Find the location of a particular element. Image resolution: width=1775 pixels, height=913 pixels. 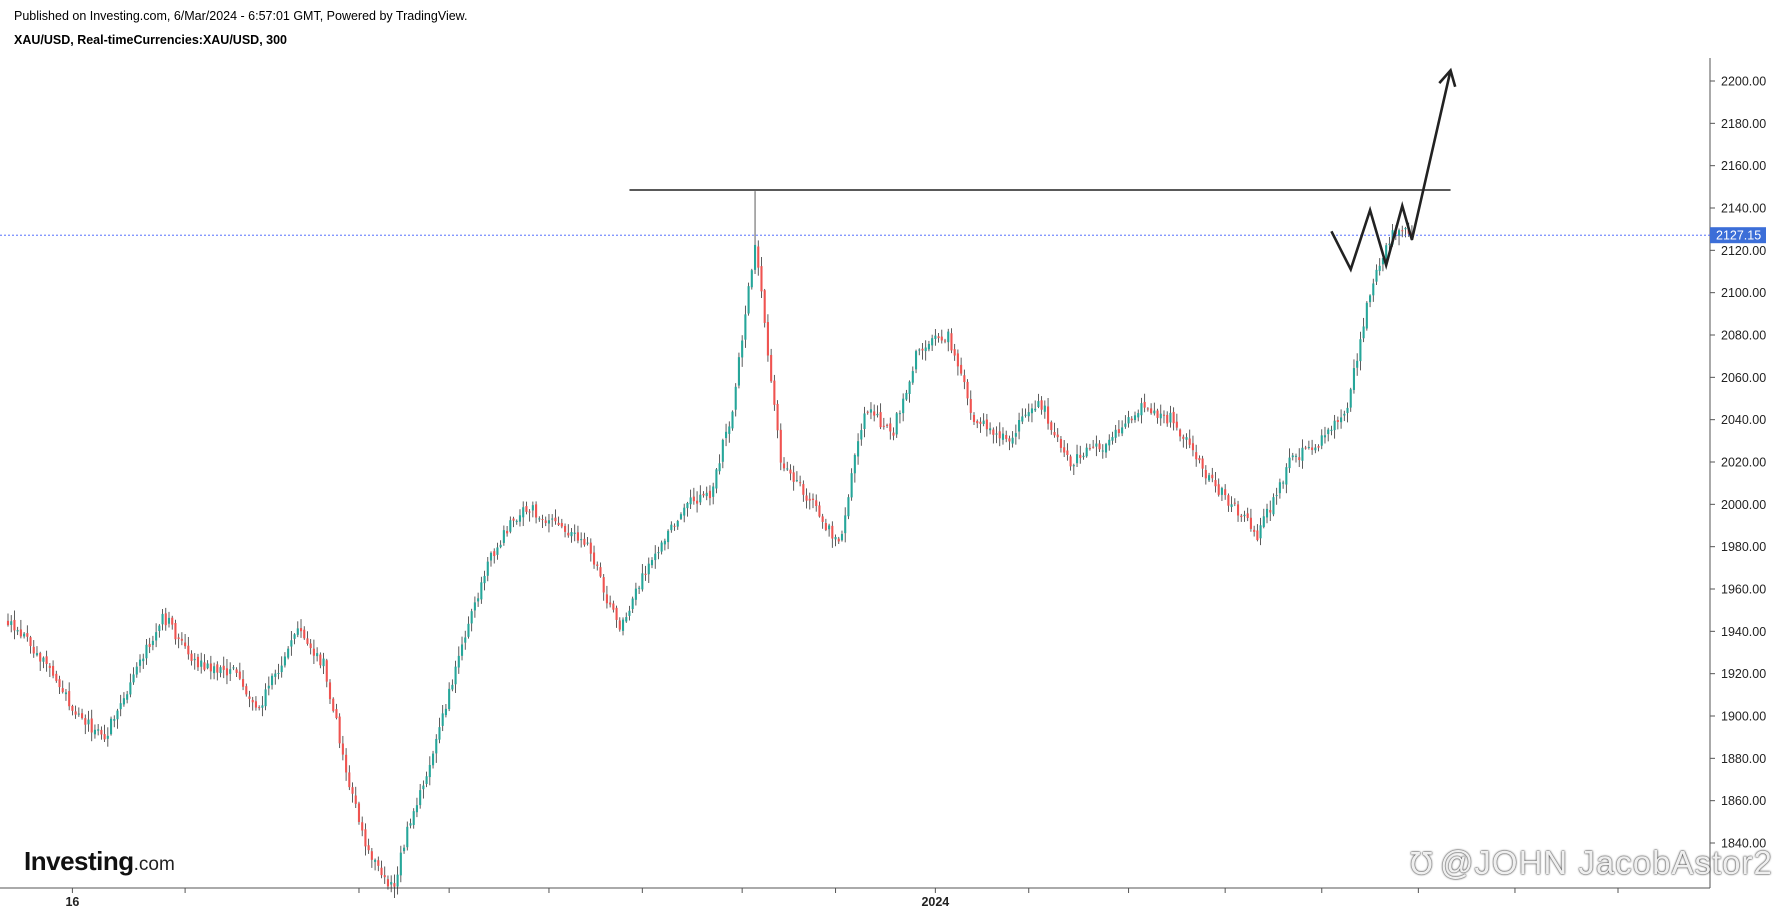

y-tick: 2200.00 is located at coordinates (1738, 82).